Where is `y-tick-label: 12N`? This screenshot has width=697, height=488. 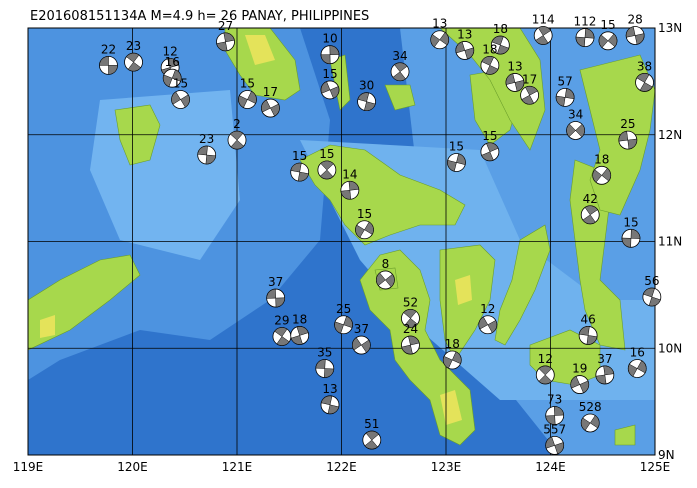
y-tick-label: 12N is located at coordinates (670, 135).